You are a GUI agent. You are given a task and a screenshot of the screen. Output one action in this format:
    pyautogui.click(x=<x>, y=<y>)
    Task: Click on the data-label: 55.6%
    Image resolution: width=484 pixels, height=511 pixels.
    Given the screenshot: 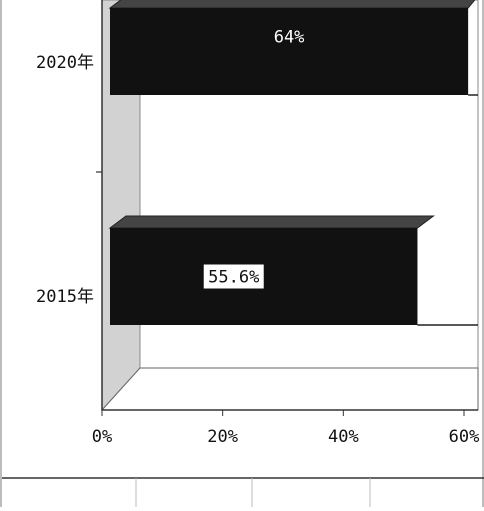 What is the action you would take?
    pyautogui.click(x=233, y=278)
    